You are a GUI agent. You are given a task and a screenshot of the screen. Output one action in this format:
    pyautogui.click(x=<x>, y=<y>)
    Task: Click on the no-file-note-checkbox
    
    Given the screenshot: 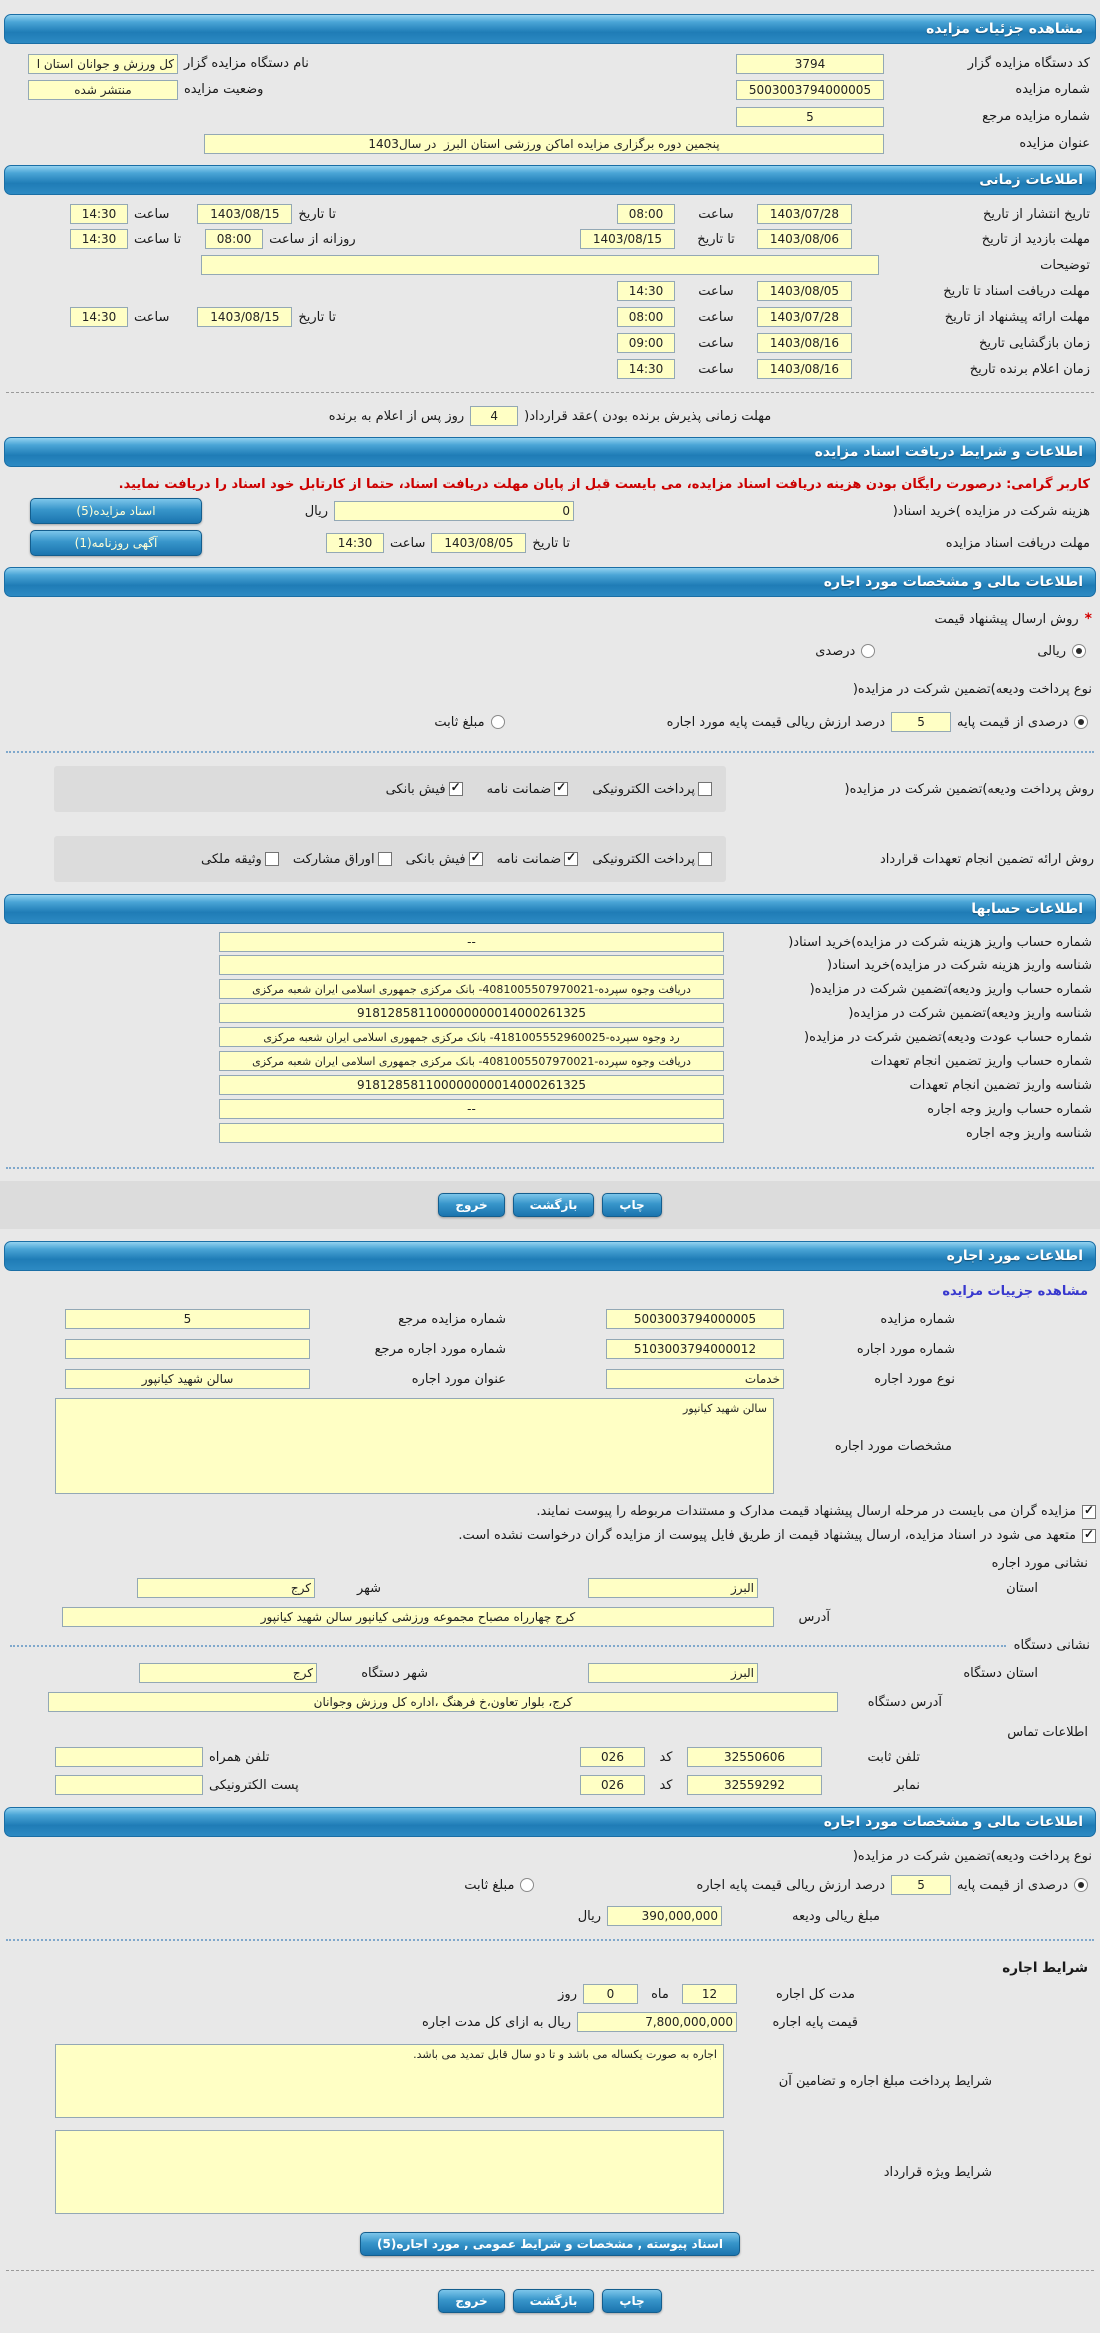 What is the action you would take?
    pyautogui.click(x=1089, y=1535)
    